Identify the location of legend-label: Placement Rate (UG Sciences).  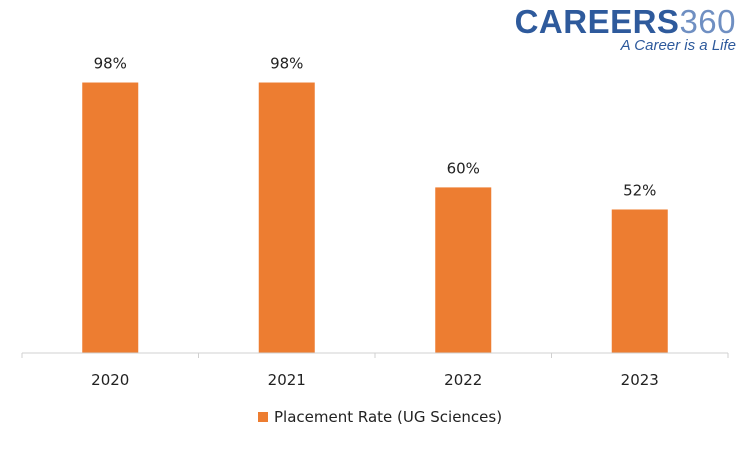
(388, 417).